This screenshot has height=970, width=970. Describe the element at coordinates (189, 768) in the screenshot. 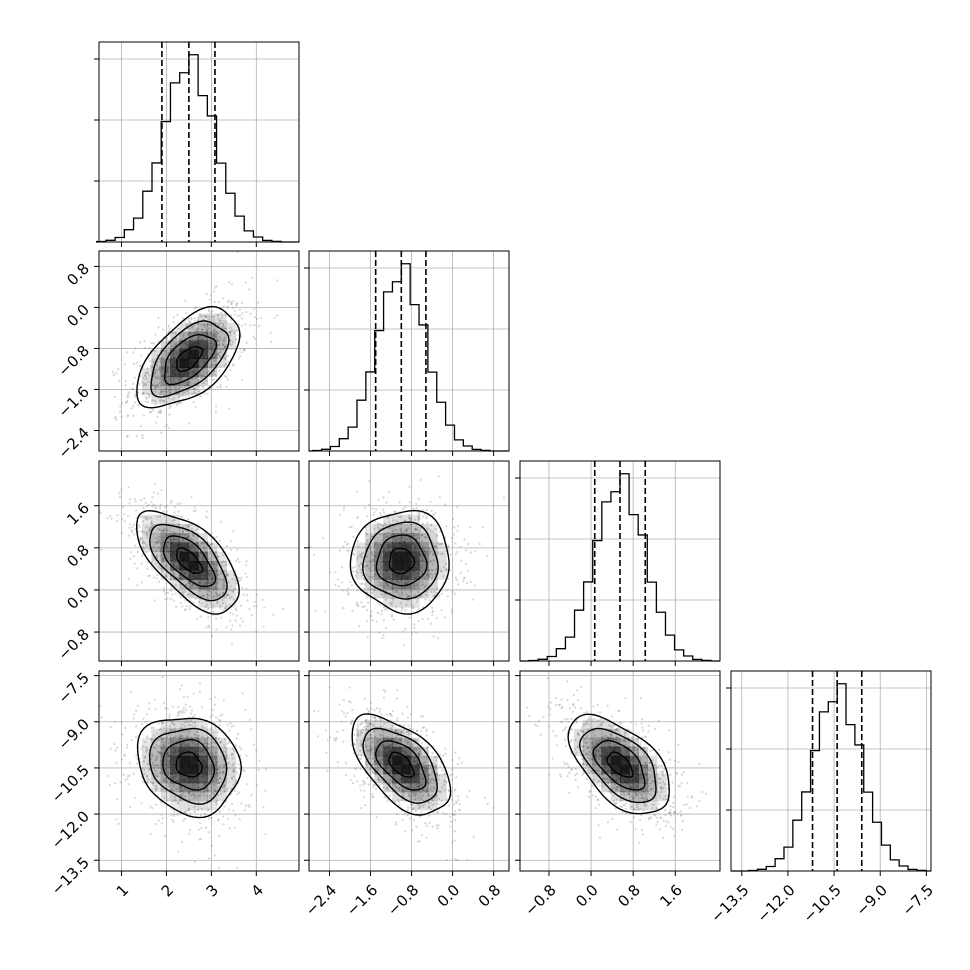

I see `contour-line` at that location.